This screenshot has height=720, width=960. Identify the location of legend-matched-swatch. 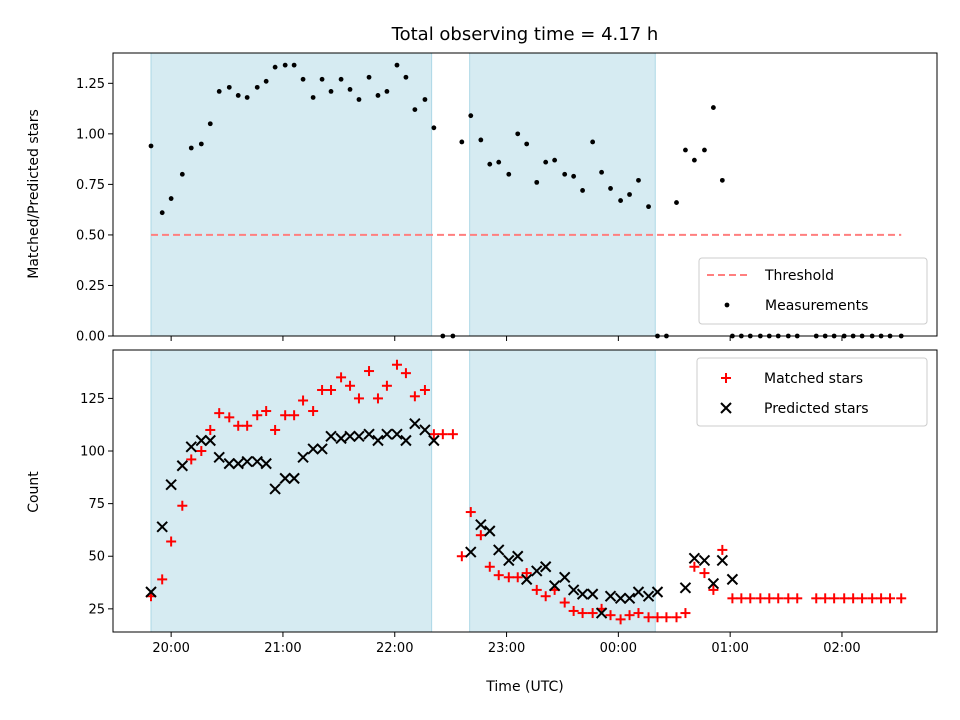
(726, 378).